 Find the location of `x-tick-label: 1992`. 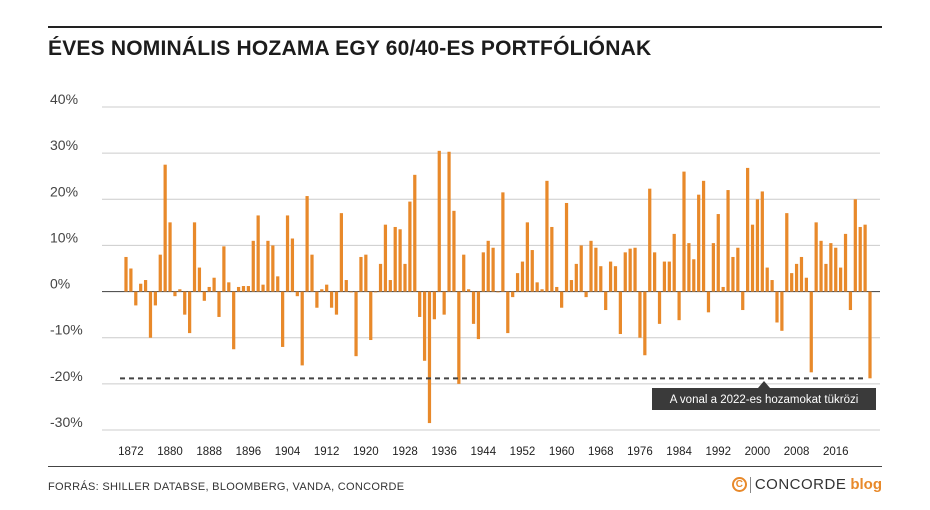

x-tick-label: 1992 is located at coordinates (718, 452).